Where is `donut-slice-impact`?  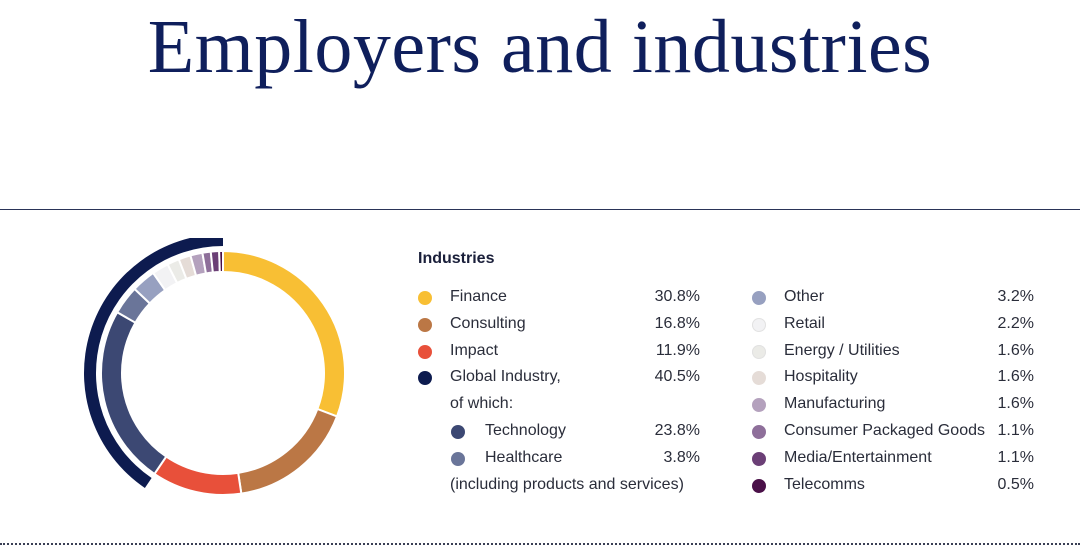 donut-slice-impact is located at coordinates (198, 475).